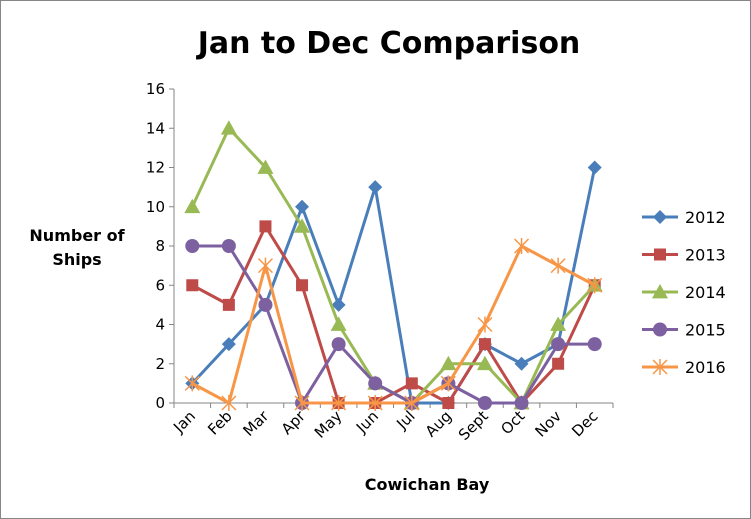  I want to click on data-point-2013-Sept, so click(484, 344).